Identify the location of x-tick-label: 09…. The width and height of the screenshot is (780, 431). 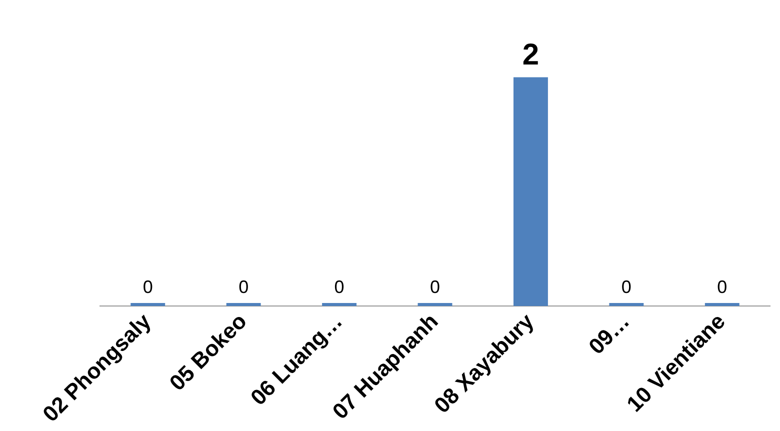
(609, 334).